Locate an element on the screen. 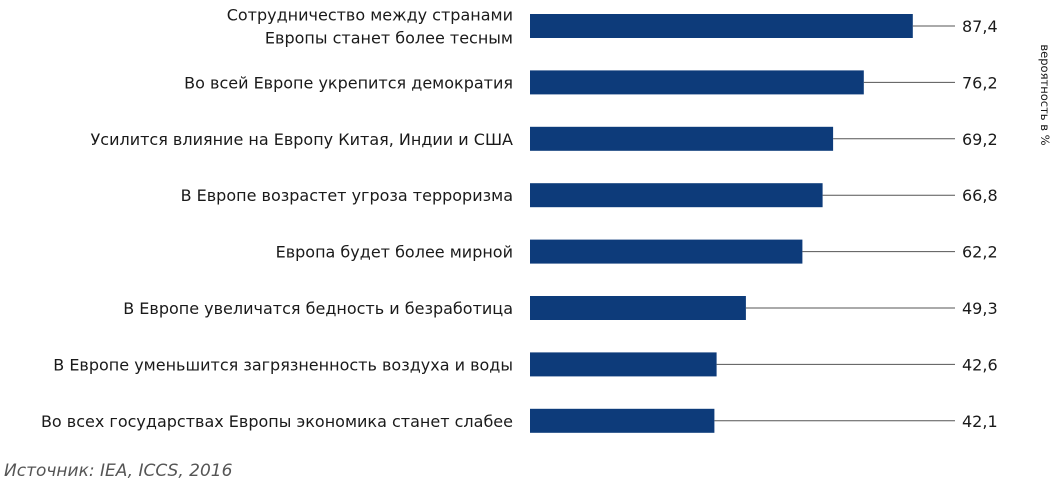  category-label-line: Во всей Европе укрепится демократия is located at coordinates (348, 82).